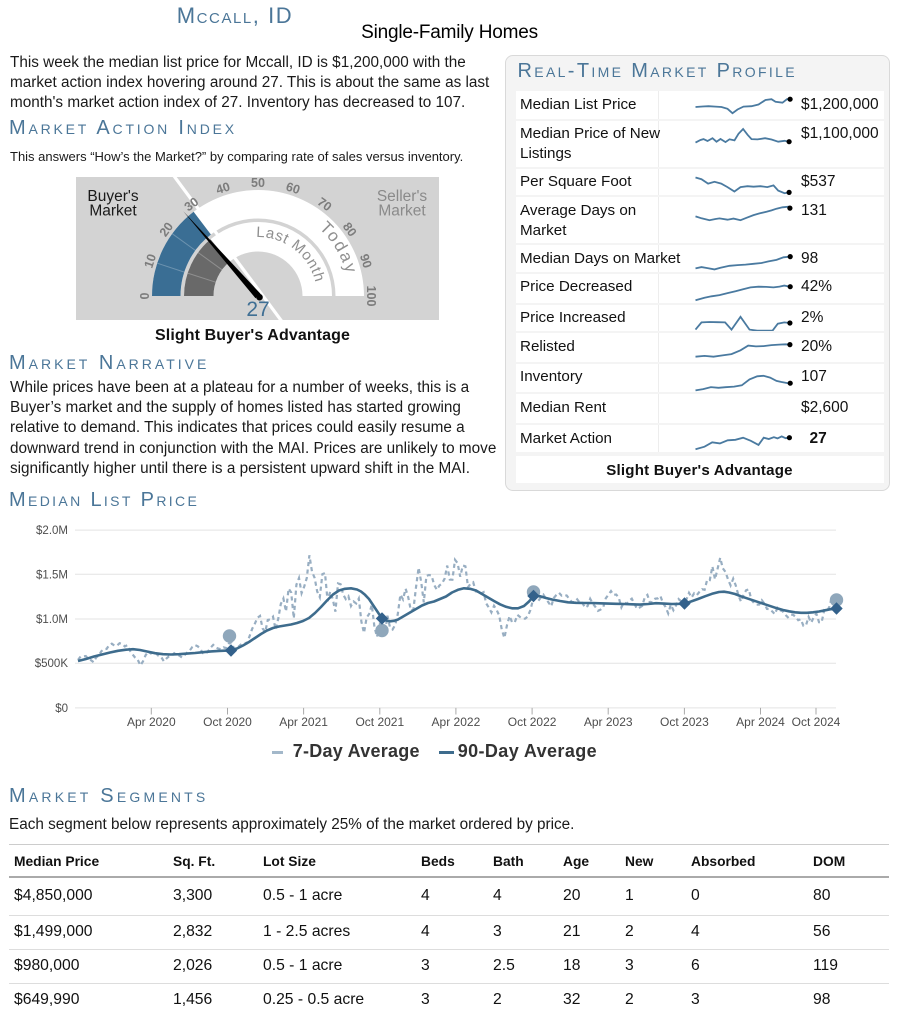  What do you see at coordinates (223, 189) in the screenshot?
I see `svg-text: 40` at bounding box center [223, 189].